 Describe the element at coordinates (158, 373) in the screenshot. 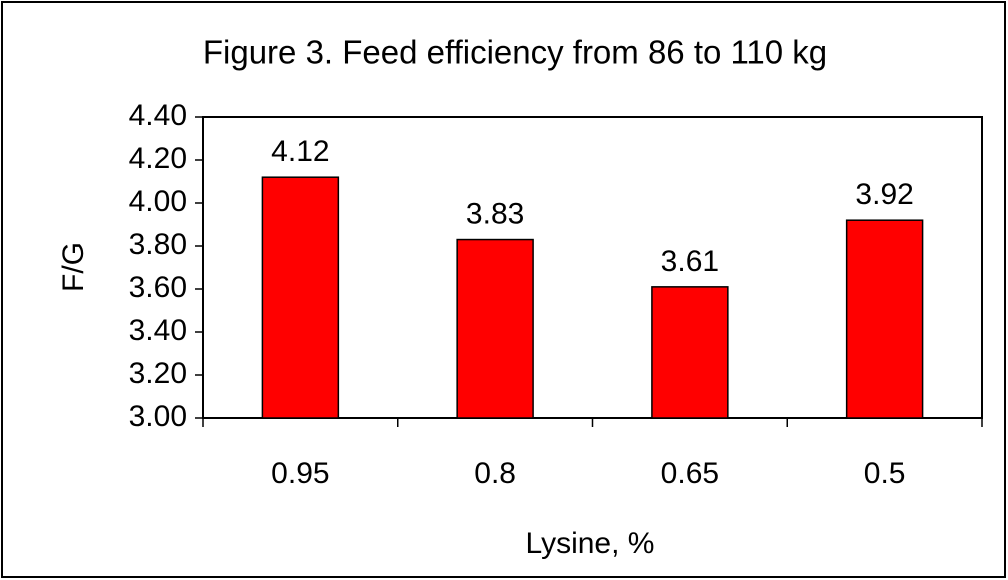

I see `y-tick-label: 3.20` at that location.